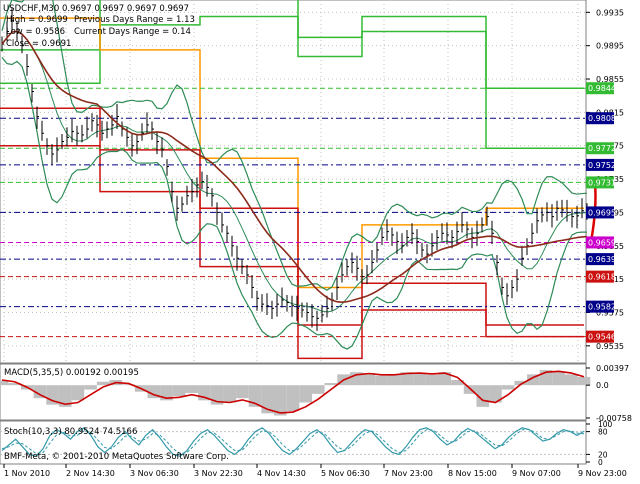 This screenshot has width=640, height=484. I want to click on stoch-tick-label: 20, so click(603, 454).